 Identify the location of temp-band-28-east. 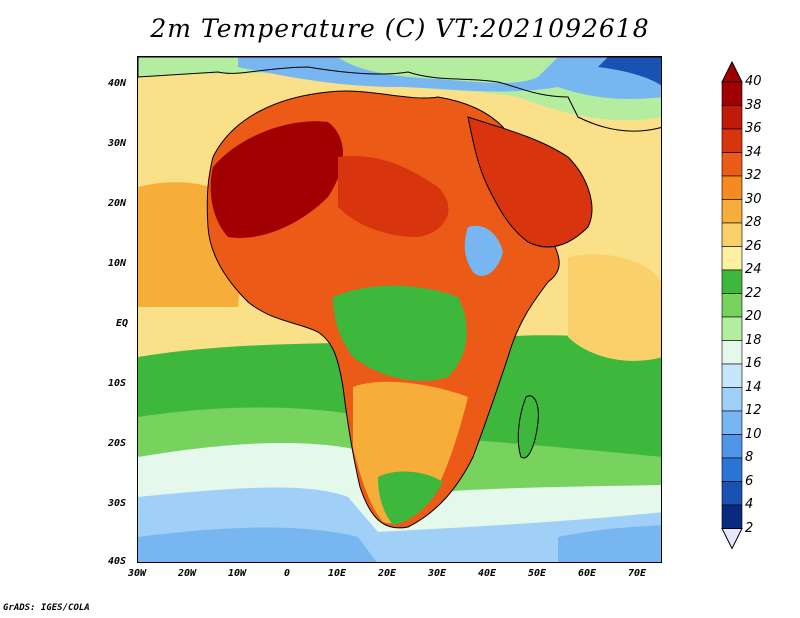
(614, 307).